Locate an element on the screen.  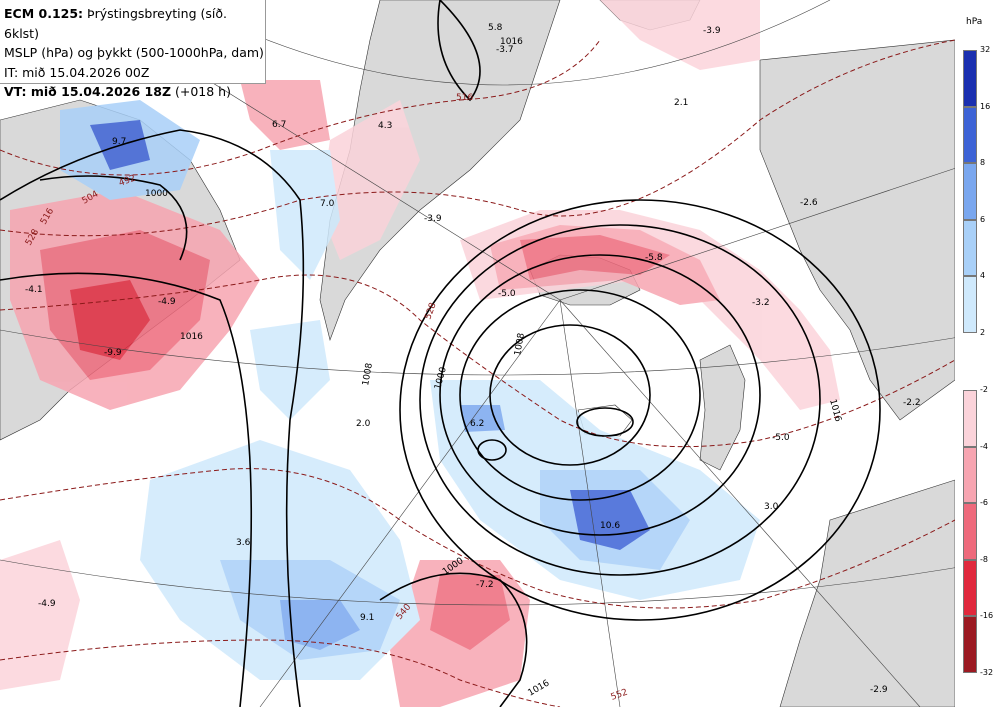
label-9-7: 9.7 is located at coordinates (119, 142).